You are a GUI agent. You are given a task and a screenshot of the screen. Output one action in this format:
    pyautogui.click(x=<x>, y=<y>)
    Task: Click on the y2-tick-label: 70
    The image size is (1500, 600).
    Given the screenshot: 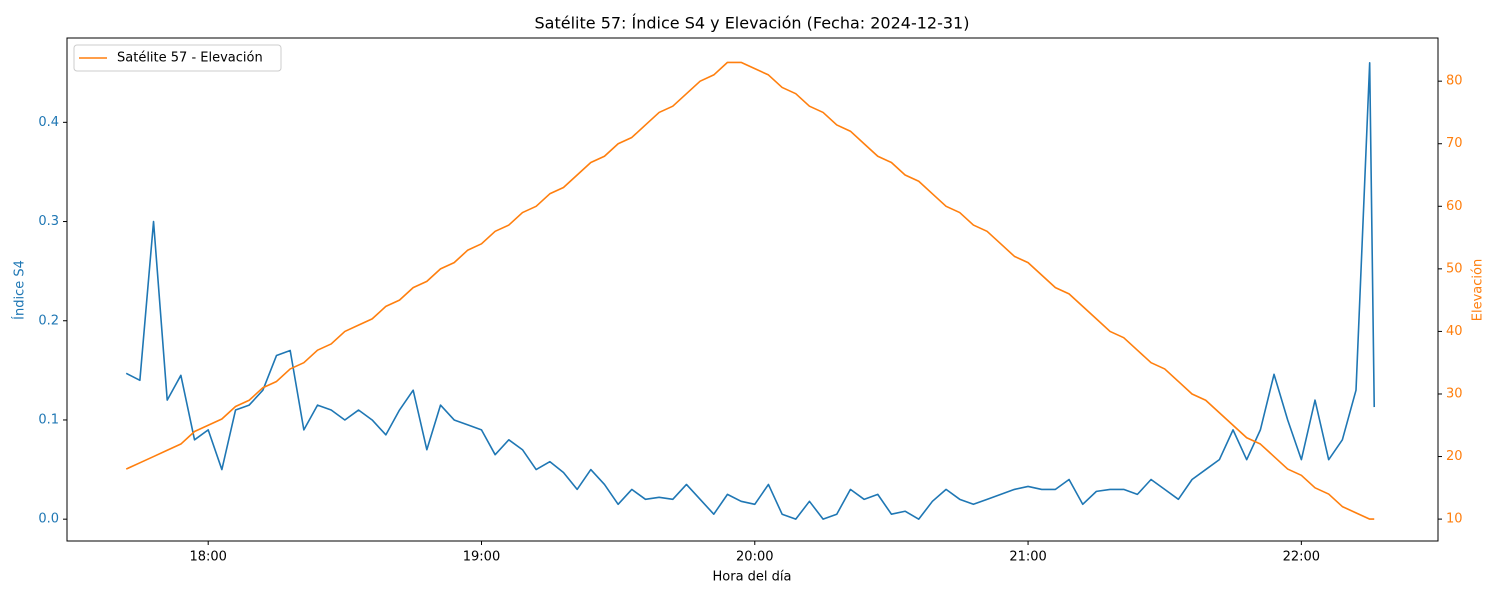 What is the action you would take?
    pyautogui.click(x=1454, y=143)
    